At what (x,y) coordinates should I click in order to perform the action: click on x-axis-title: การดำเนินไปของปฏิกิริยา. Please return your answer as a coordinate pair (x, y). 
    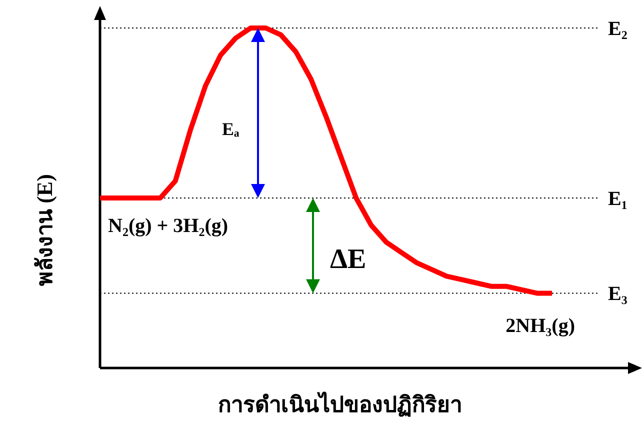
    Looking at the image, I should click on (340, 404).